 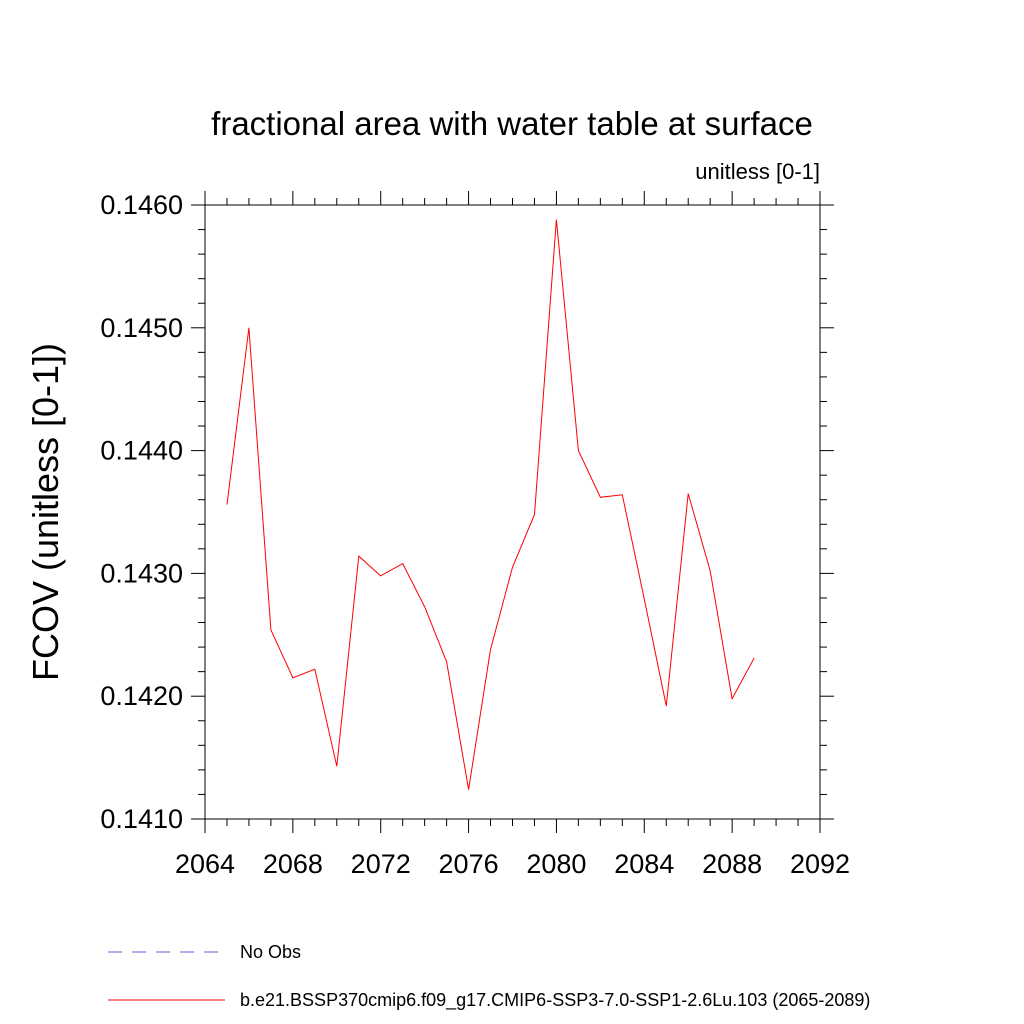 I want to click on legend-label: No Obs, so click(x=270, y=952).